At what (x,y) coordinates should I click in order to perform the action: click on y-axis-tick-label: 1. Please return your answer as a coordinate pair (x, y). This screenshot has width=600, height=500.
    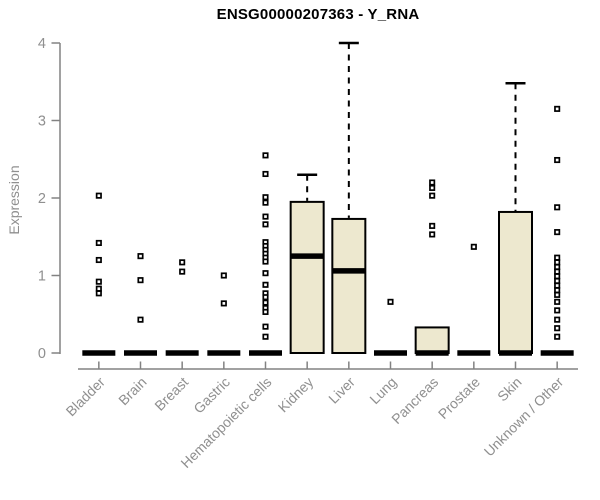
    Looking at the image, I should click on (42, 277).